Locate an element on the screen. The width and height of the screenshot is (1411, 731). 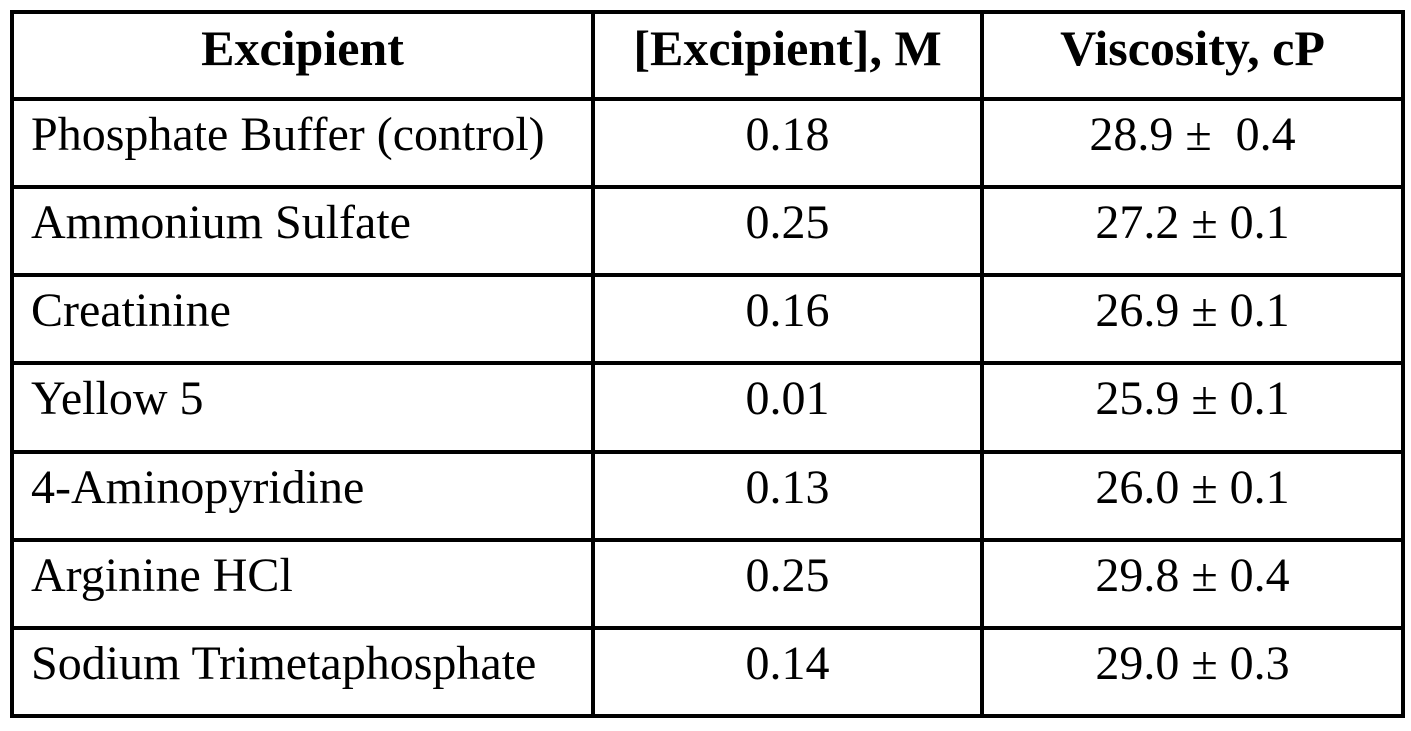
column-header-excipient: Excipient is located at coordinates (302, 55).